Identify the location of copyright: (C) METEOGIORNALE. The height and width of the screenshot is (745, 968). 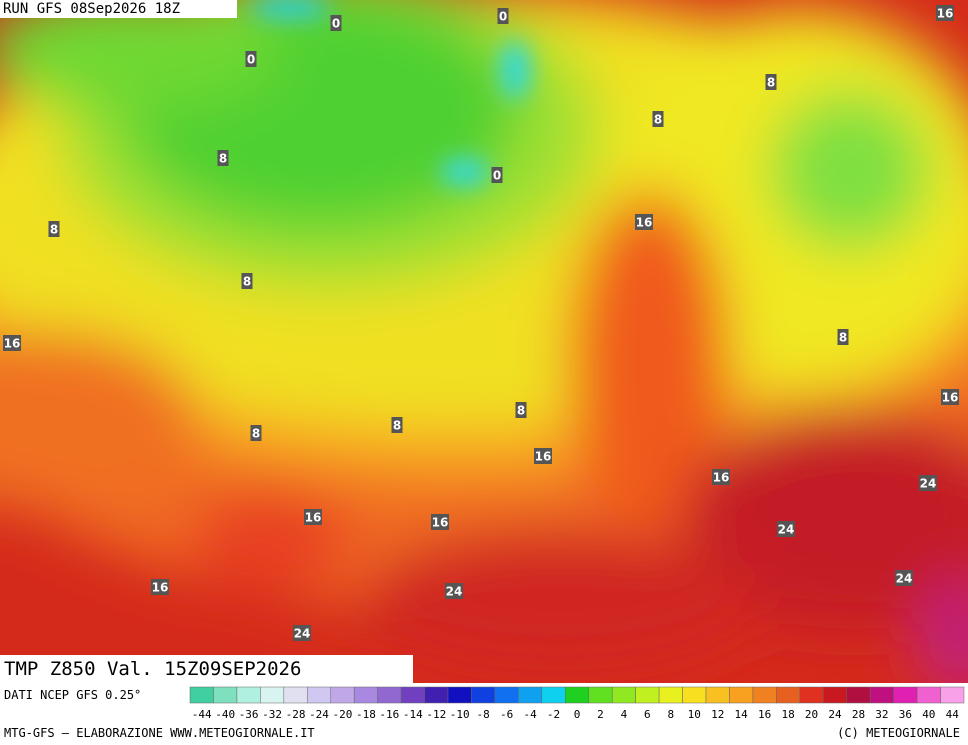
(898, 733).